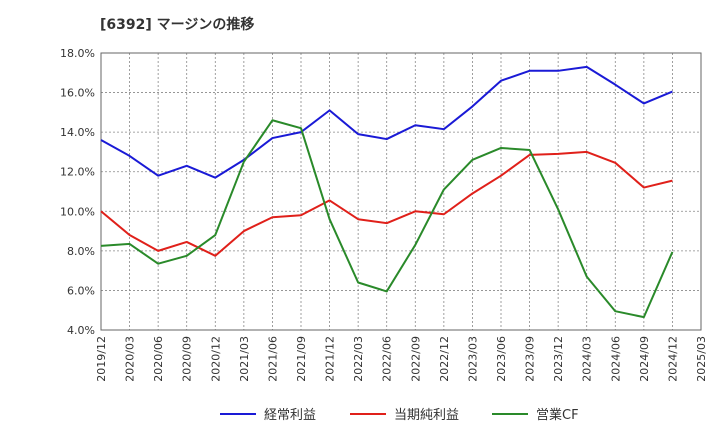 Image resolution: width=720 pixels, height=440 pixels. Describe the element at coordinates (244, 359) in the screenshot. I see `x-tick-label: 2021/03` at that location.